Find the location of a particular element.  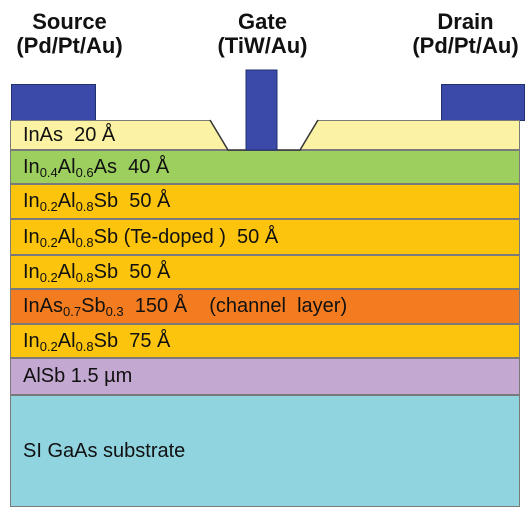

layer-label: In0.2Al0.8Sb (Te-doped ) 50 Å is located at coordinates (150, 237).